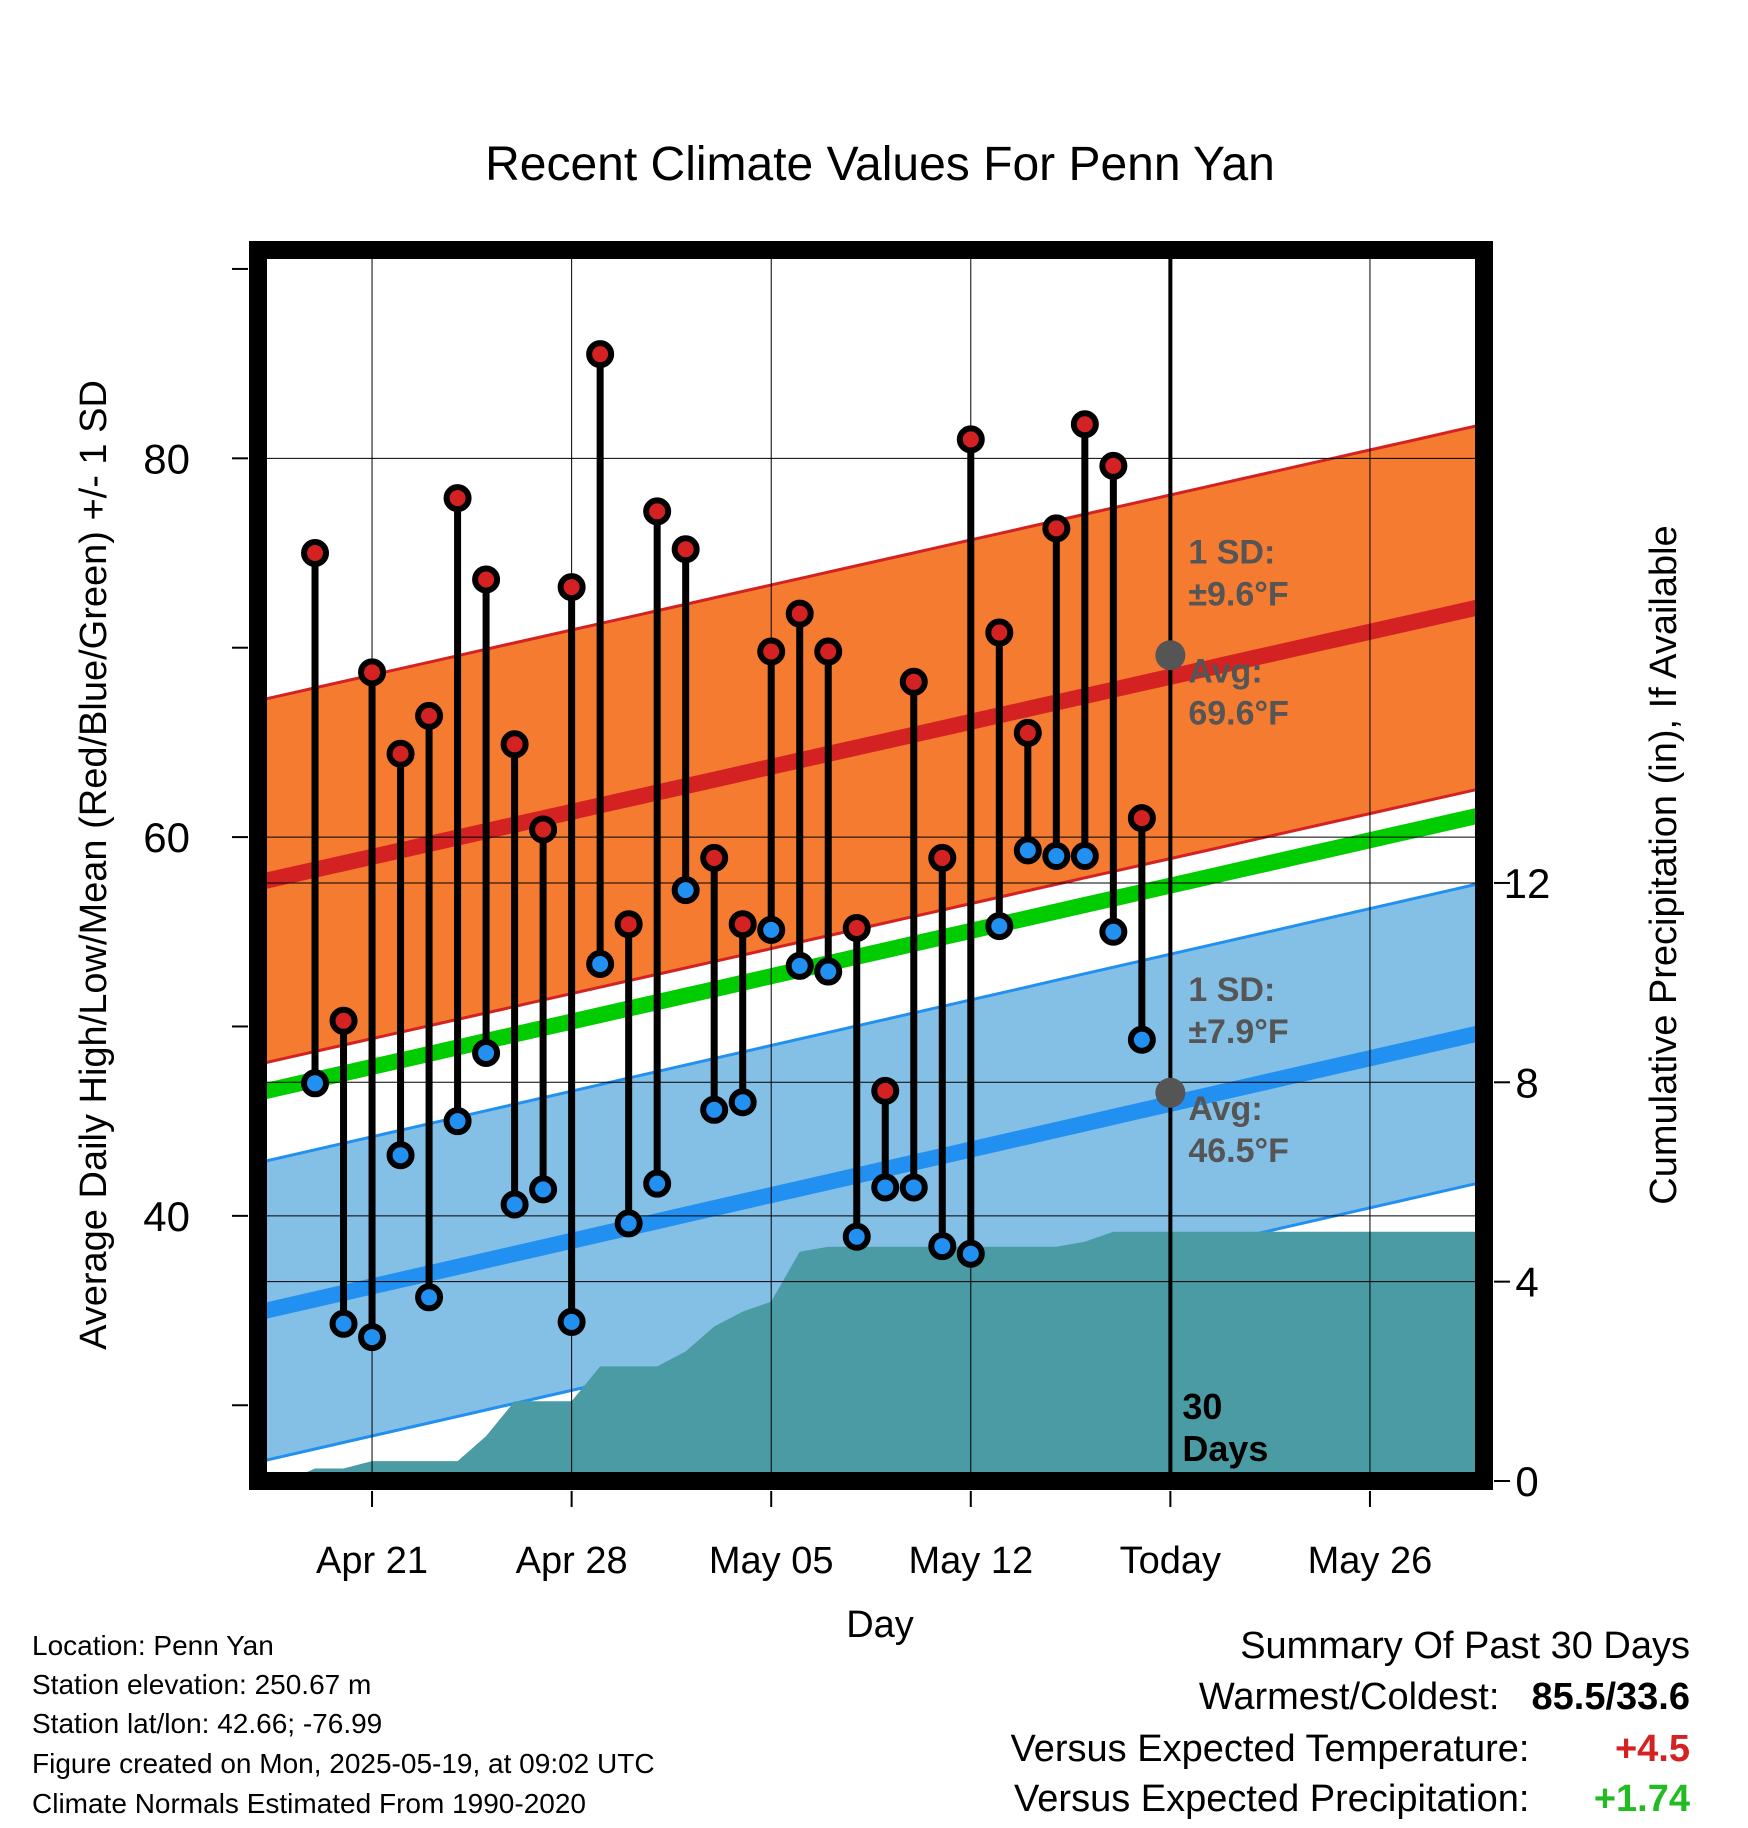 This screenshot has height=1828, width=1748. I want to click on high-avg-label: Avg:, so click(1225, 671).